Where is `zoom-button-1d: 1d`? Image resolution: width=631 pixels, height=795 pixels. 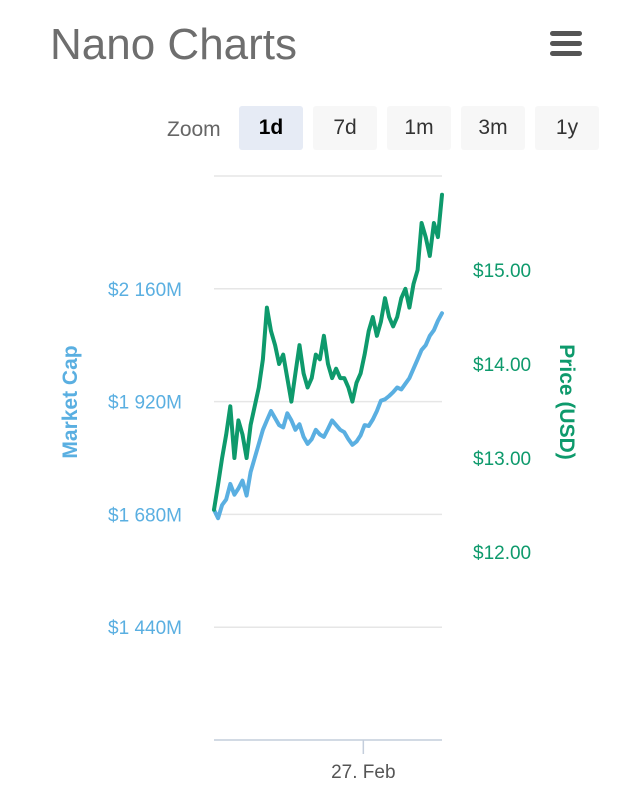
zoom-button-1d: 1d is located at coordinates (271, 128).